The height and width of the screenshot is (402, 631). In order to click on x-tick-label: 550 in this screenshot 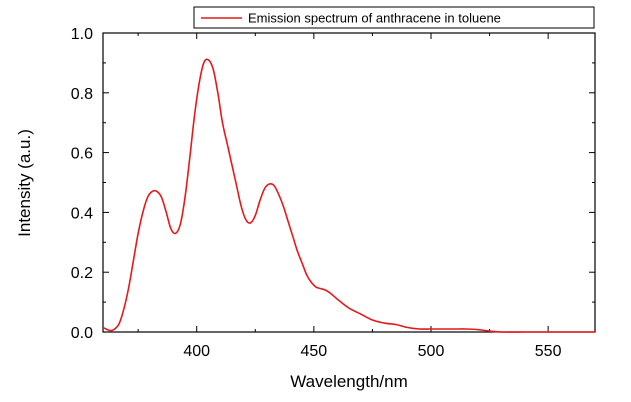, I will do `click(548, 351)`.